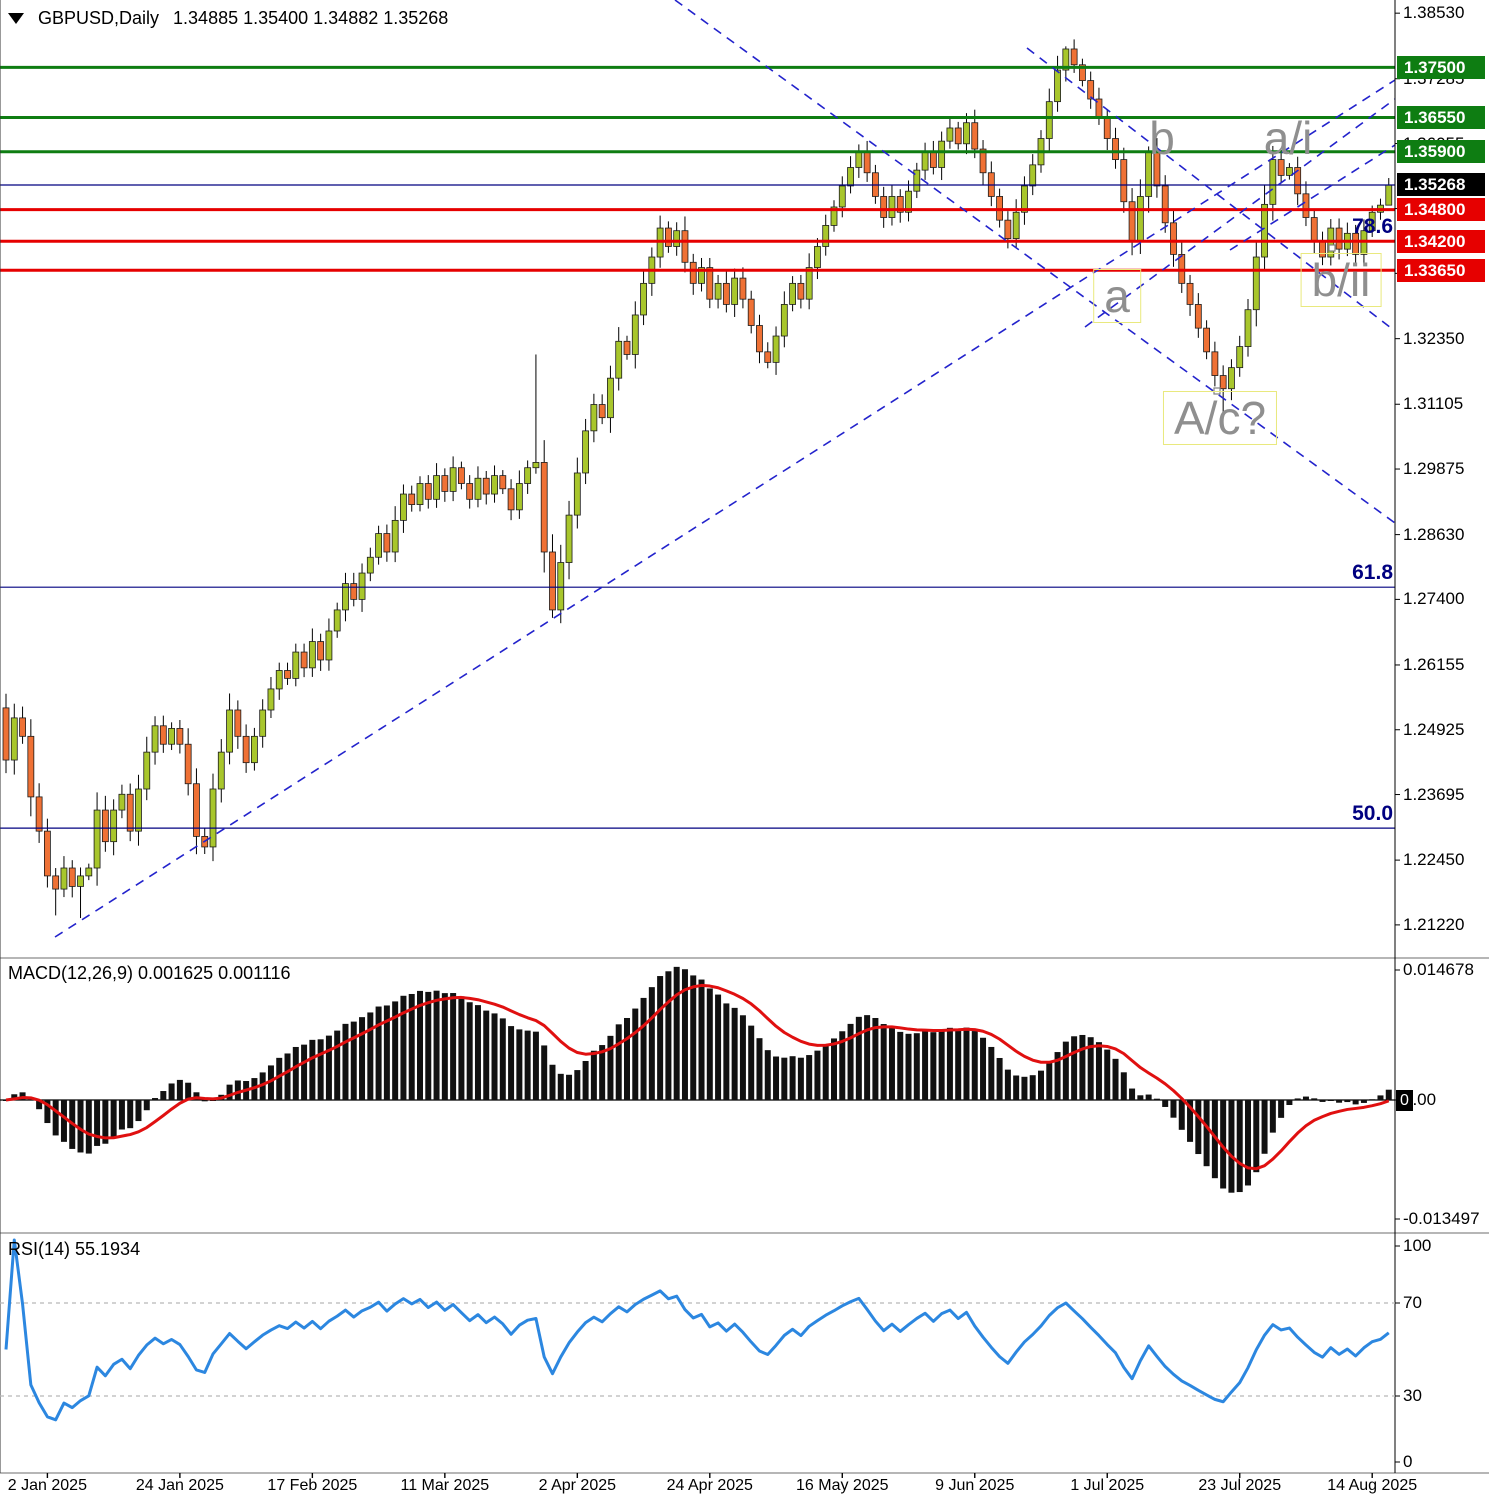  What do you see at coordinates (312, 1485) in the screenshot?
I see `date-axis-label: 17 Feb 2025` at bounding box center [312, 1485].